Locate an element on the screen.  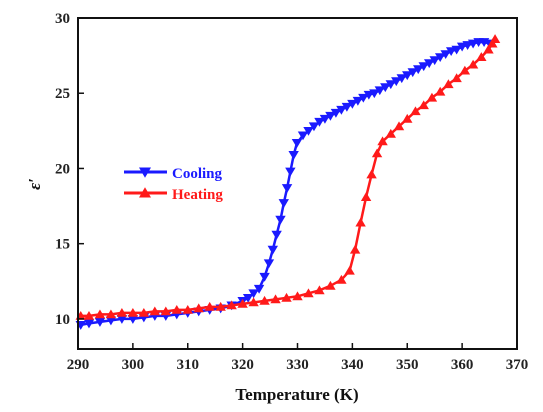
y-tick-label: 20 is located at coordinates (62, 169).